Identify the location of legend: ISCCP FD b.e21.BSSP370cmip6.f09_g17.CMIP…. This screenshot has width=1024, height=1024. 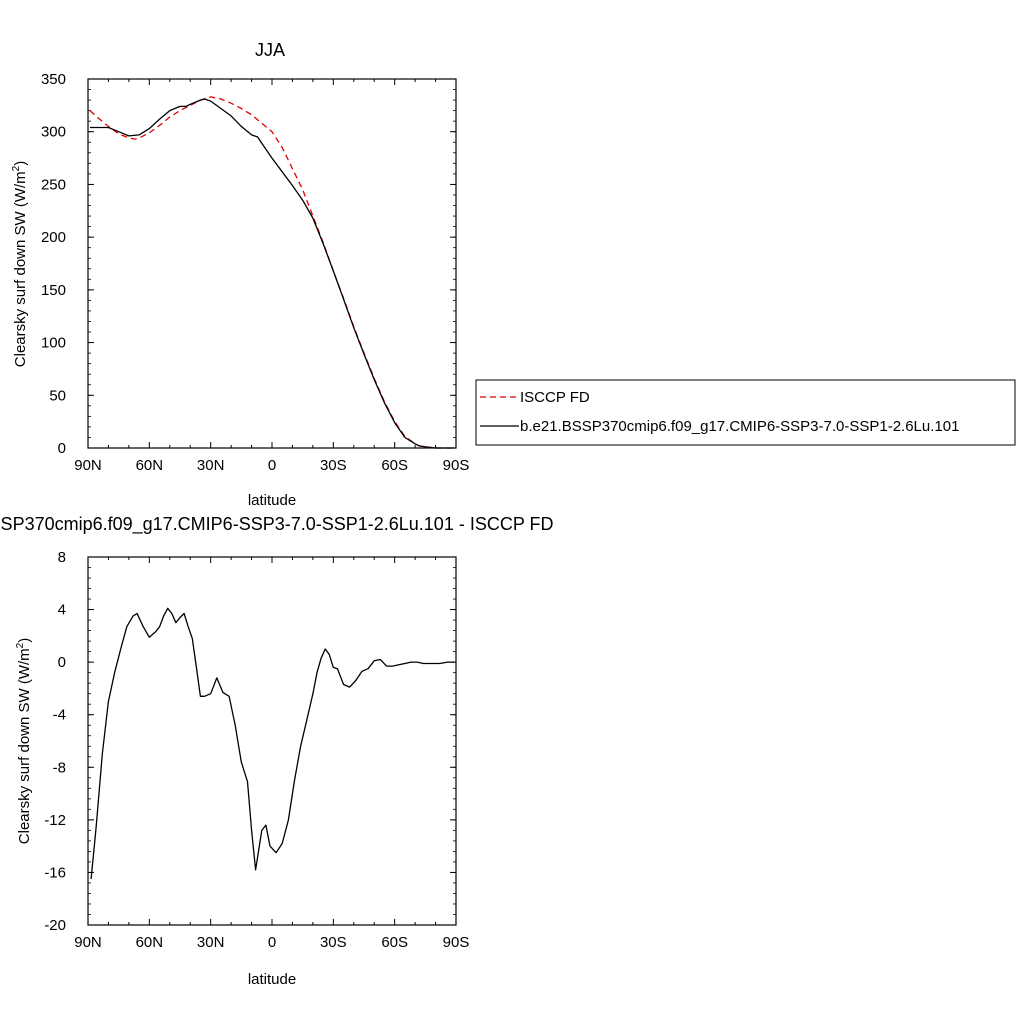
(745, 412).